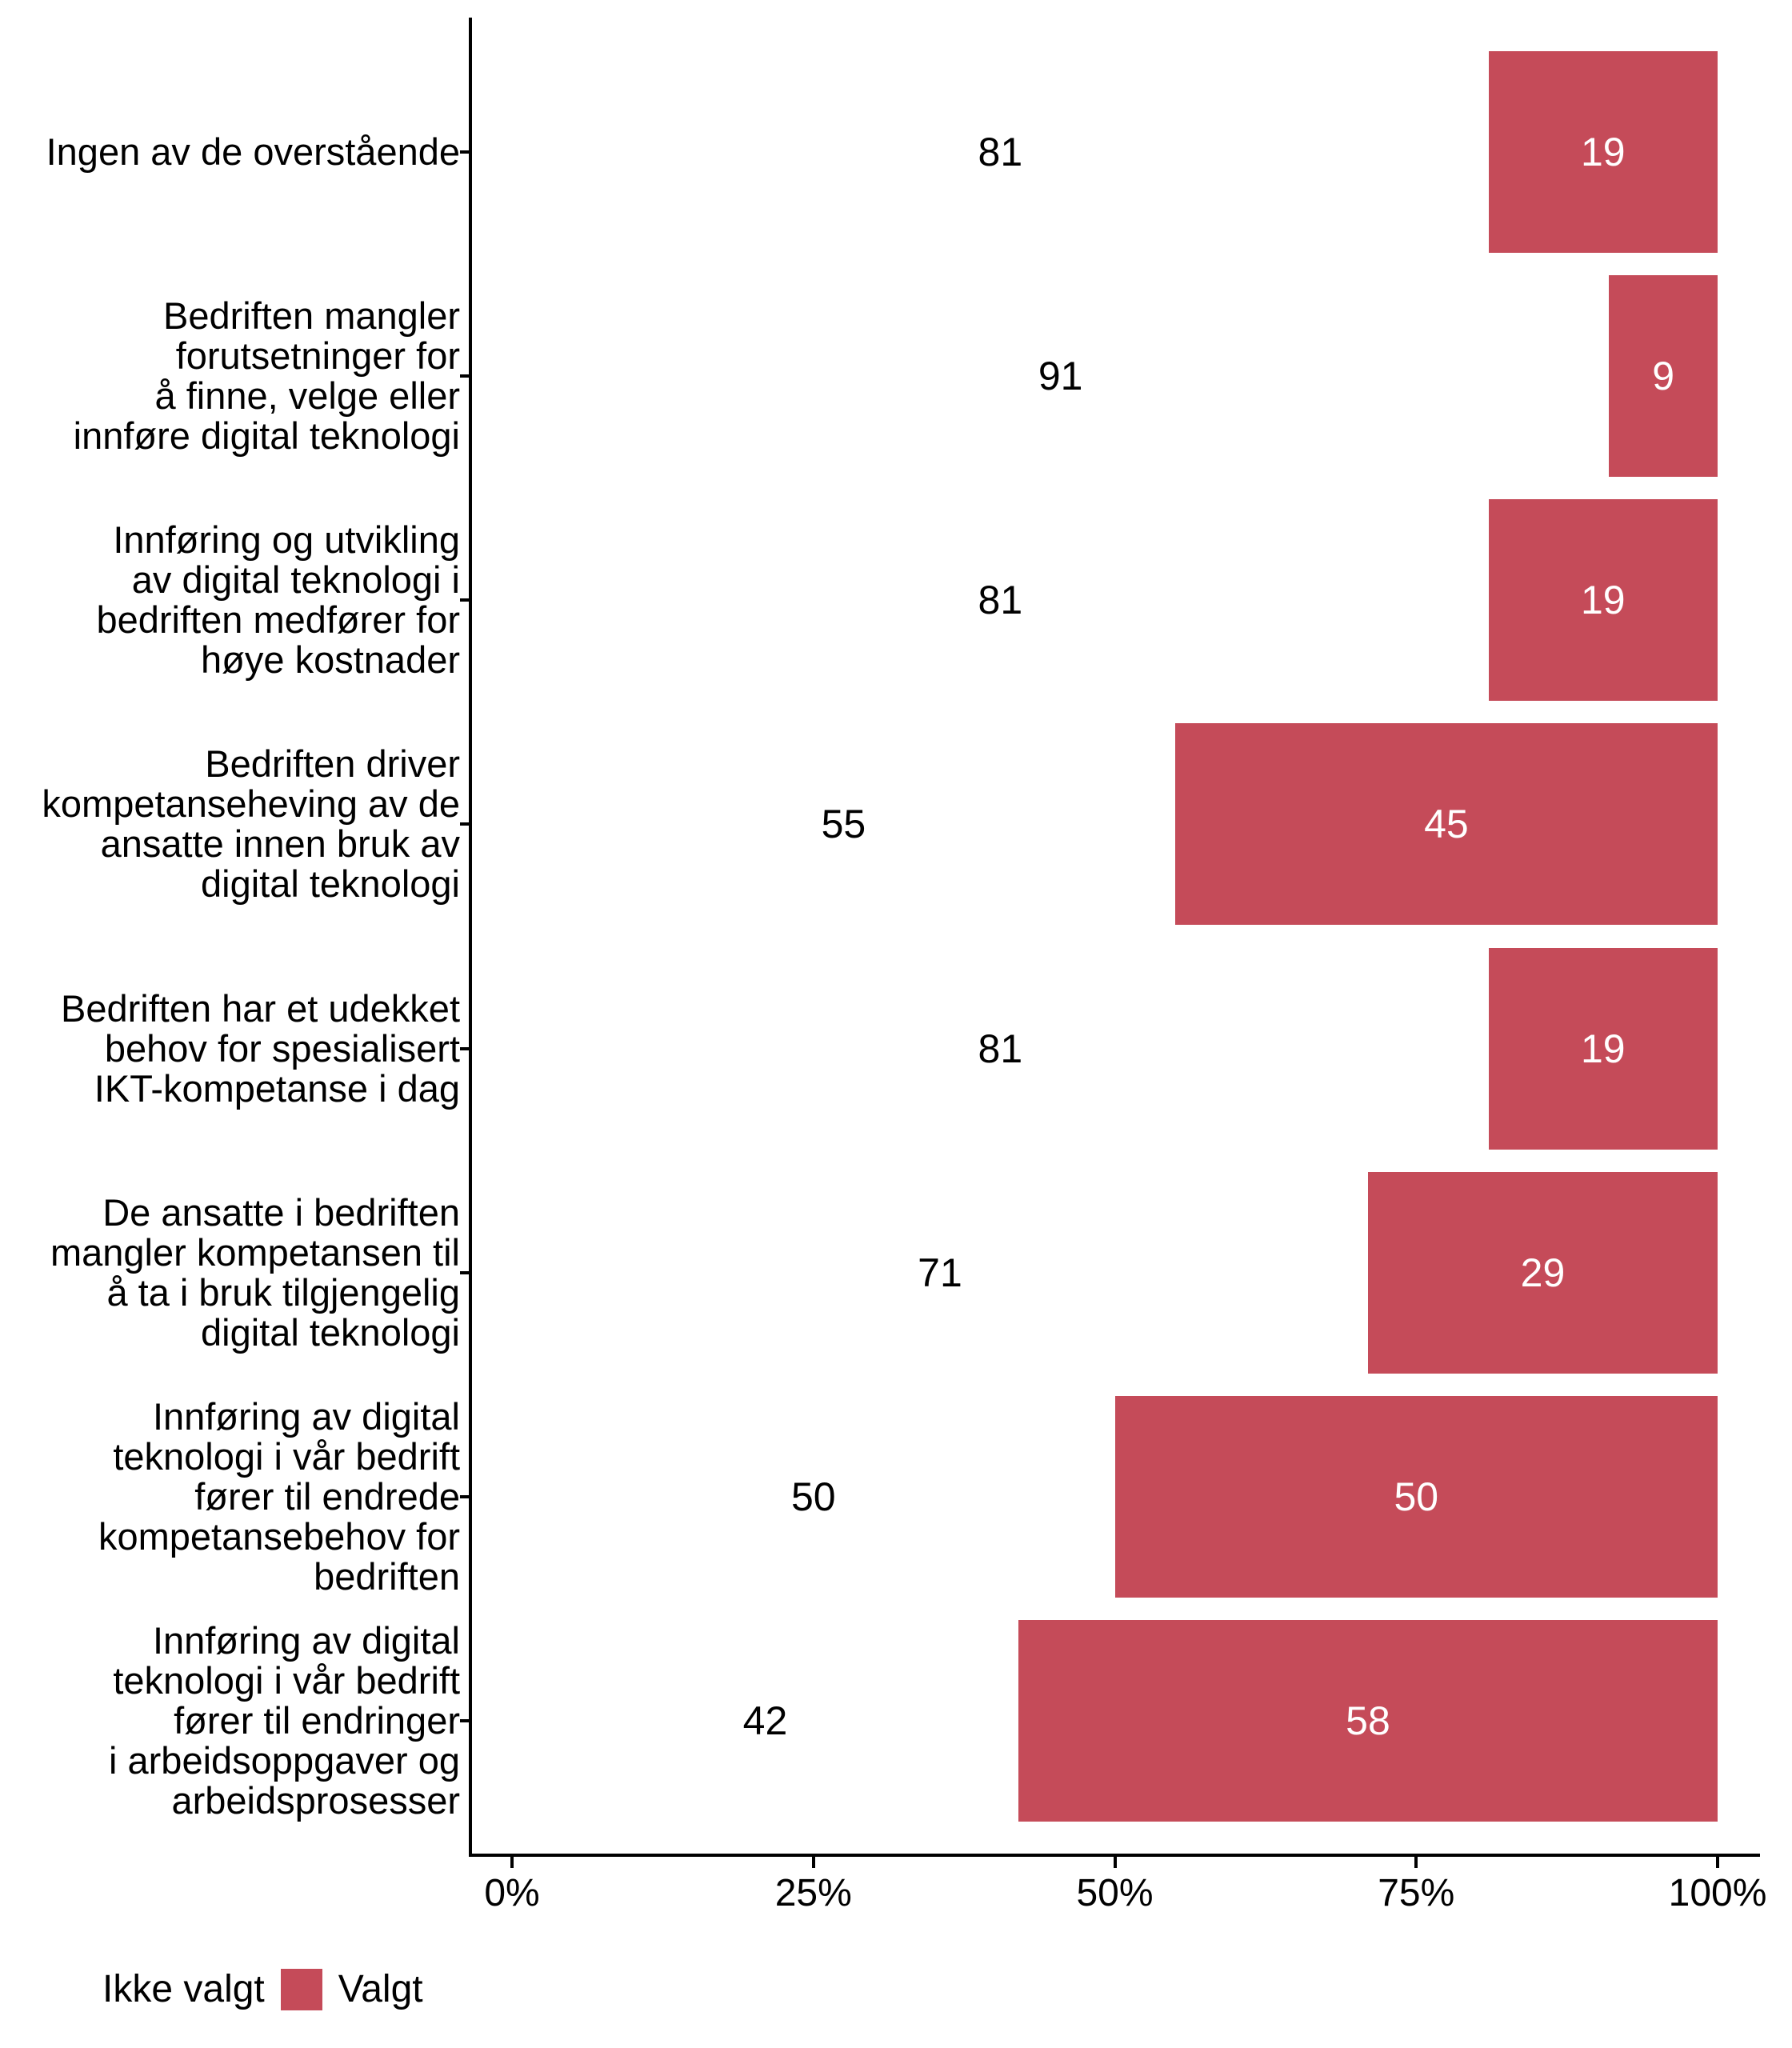 The image size is (1792, 2048). I want to click on bar-segment-ikke-valgt: 55, so click(843, 824).